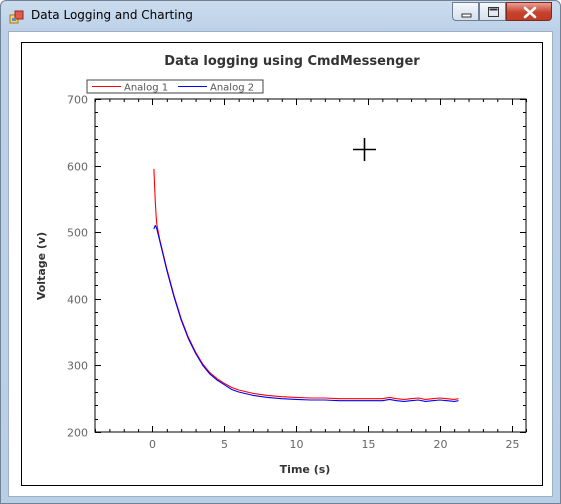  I want to click on window-title: Data Logging and Charting, so click(112, 15).